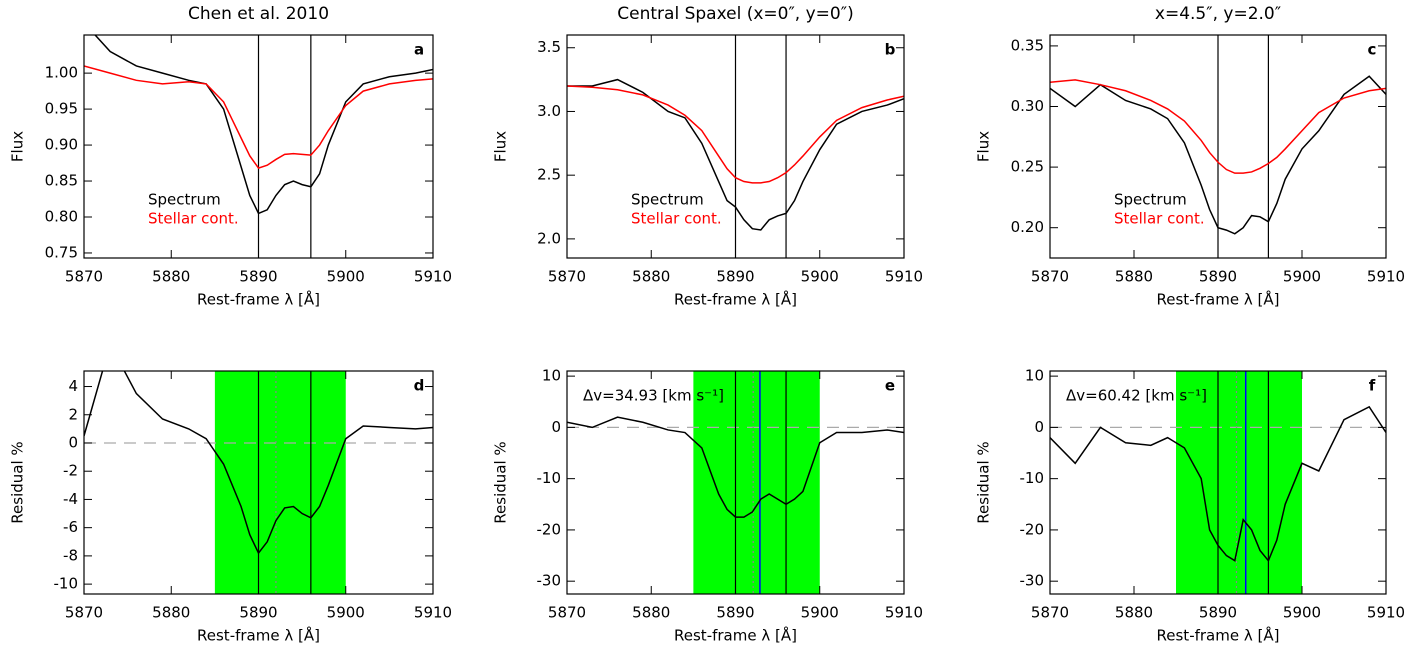  What do you see at coordinates (653, 396) in the screenshot?
I see `annotation: Δv=34.93 [km s⁻¹]` at bounding box center [653, 396].